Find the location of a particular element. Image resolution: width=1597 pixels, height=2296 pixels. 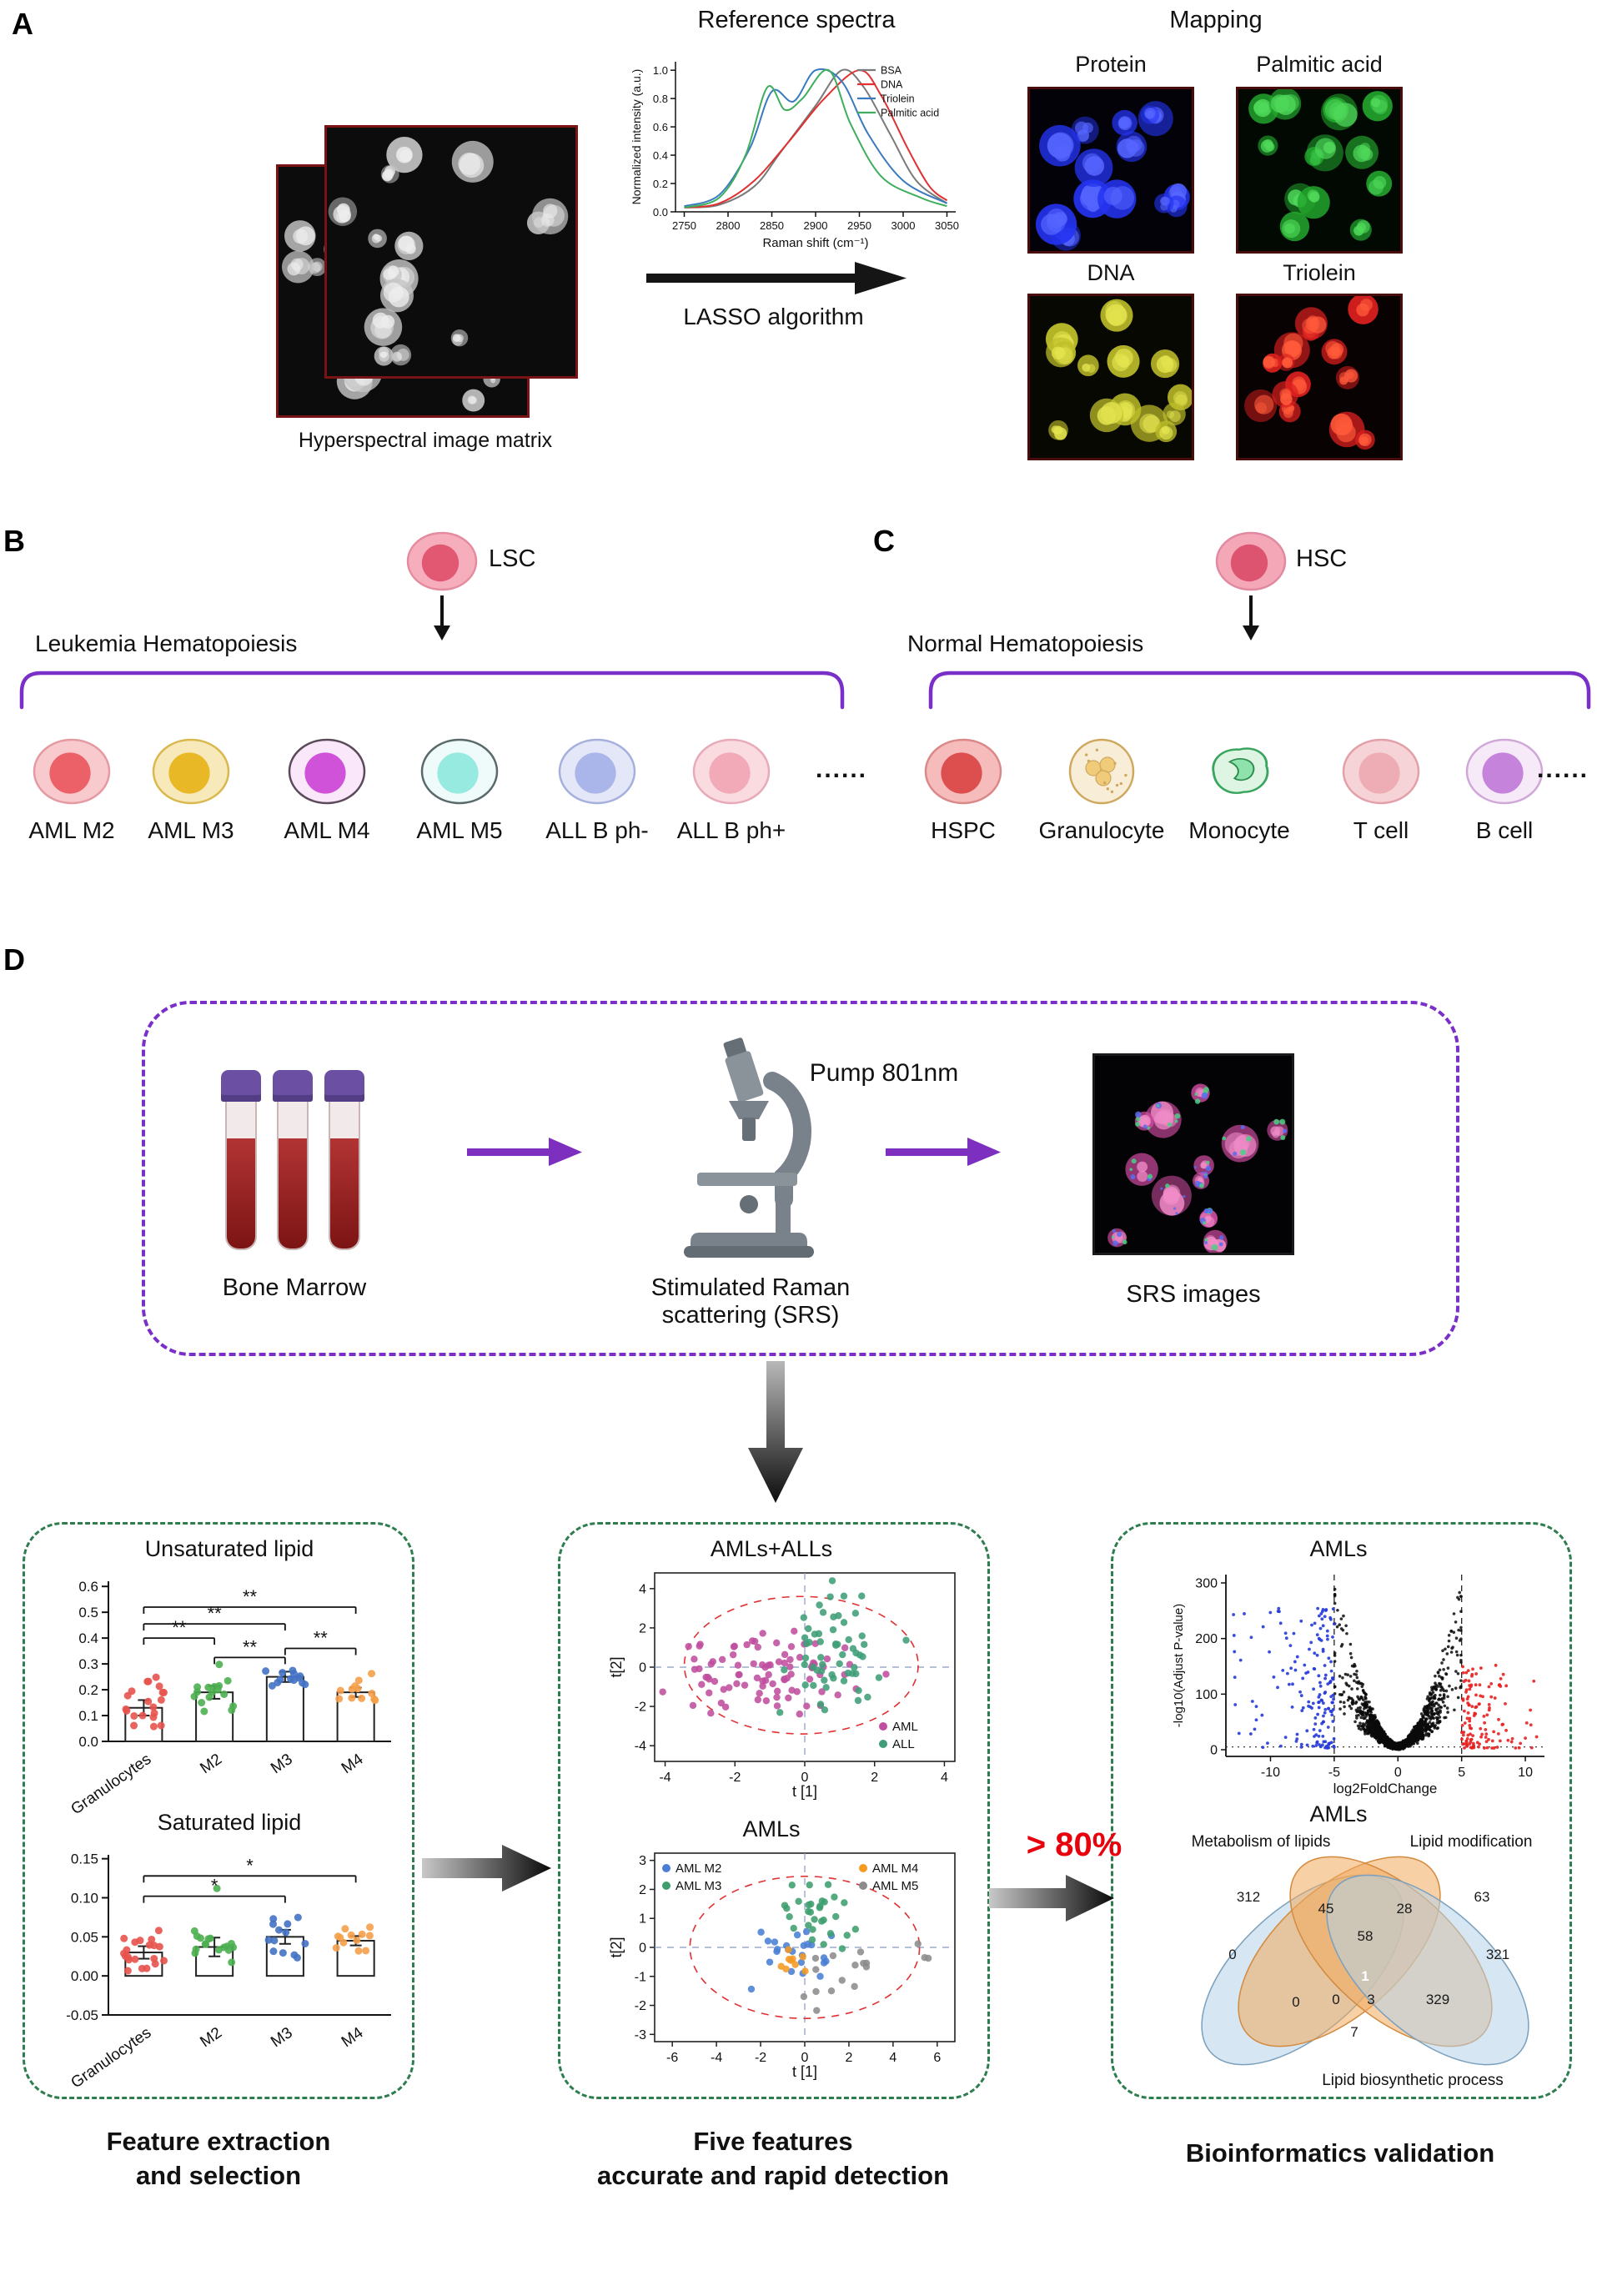

cell-monocyte-icon is located at coordinates (1239, 772).